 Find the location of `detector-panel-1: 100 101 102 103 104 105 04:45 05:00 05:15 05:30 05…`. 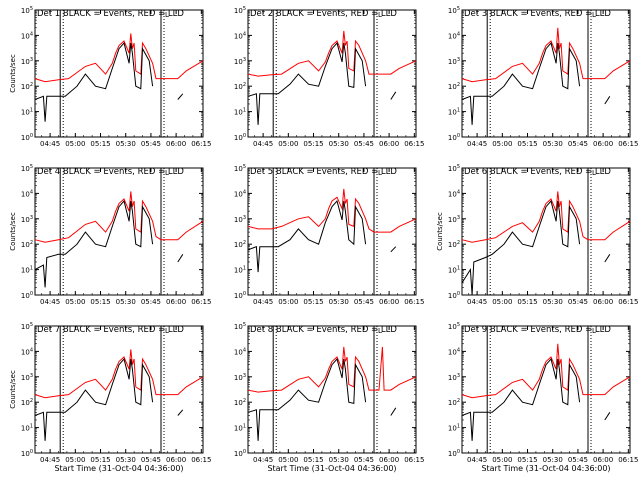

detector-panel-1: 100 101 102 103 104 105 04:45 05:00 05:15 05:30 05… is located at coordinates (110, 77).